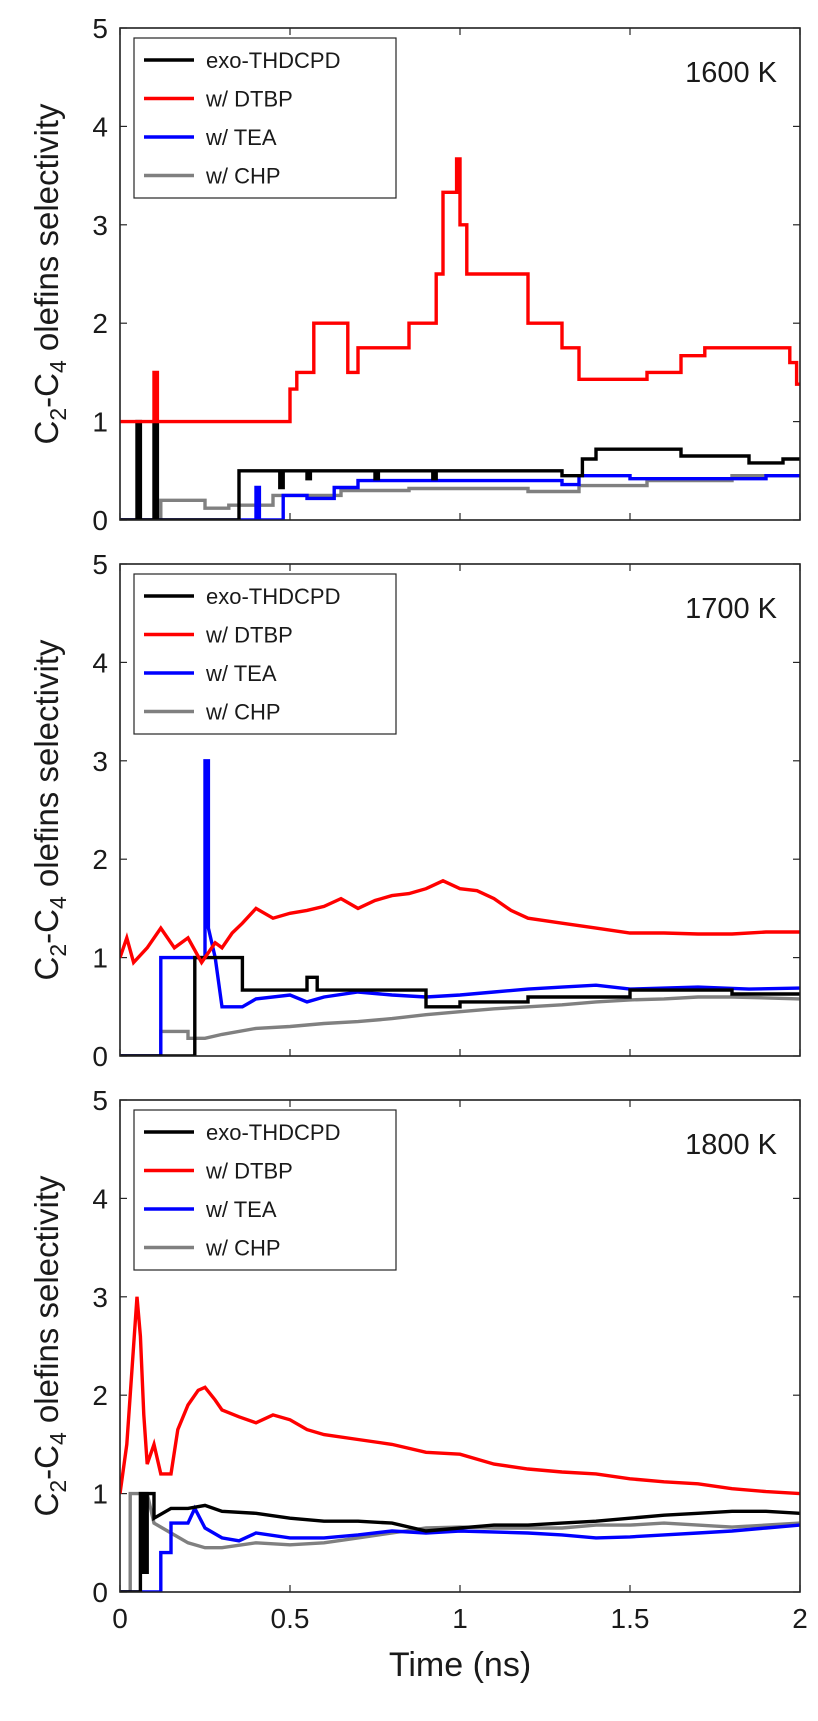 The image size is (818, 1721). I want to click on x-tick-label: 0.5, so click(290, 1618).